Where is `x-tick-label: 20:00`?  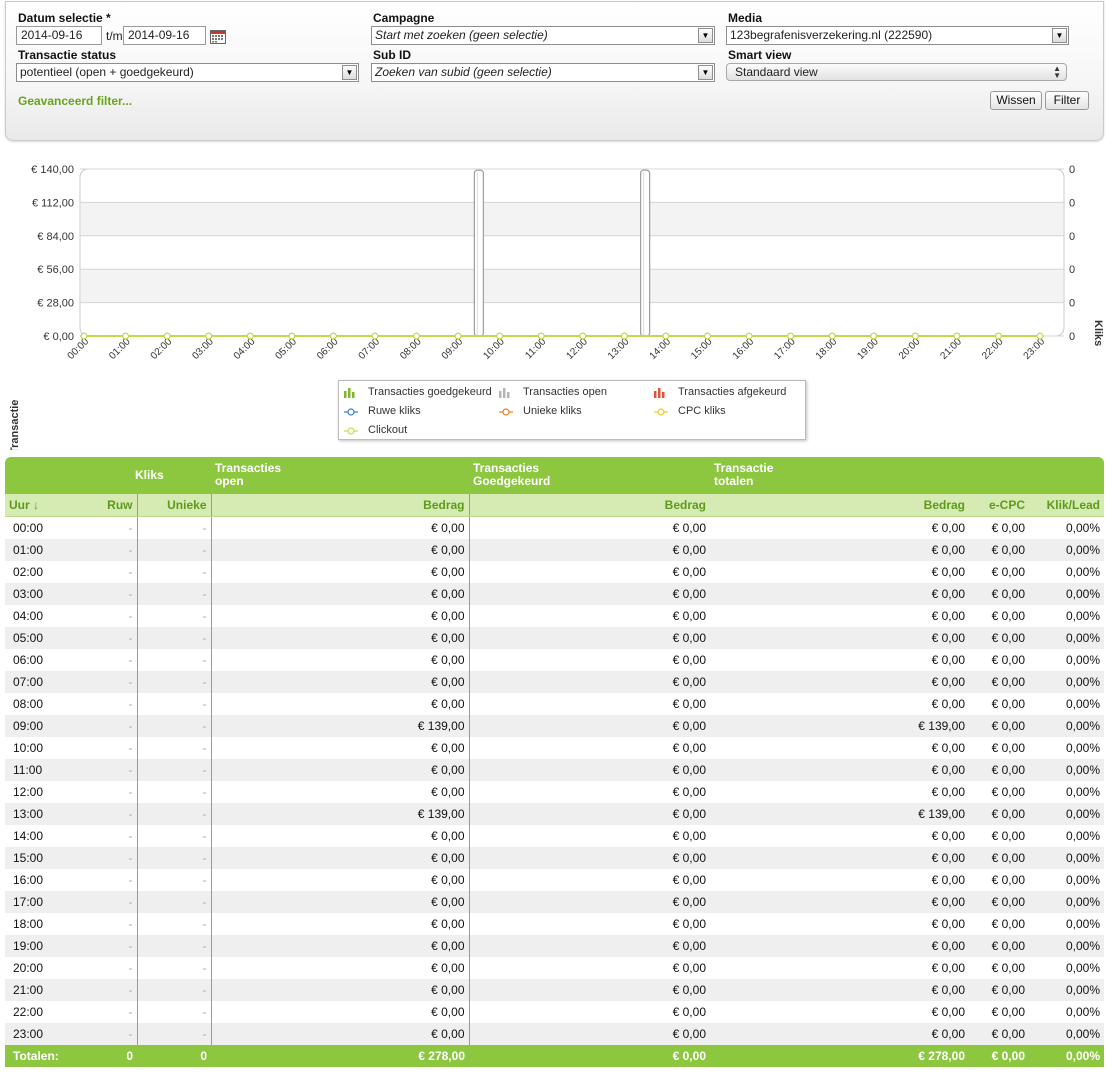
x-tick-label: 20:00 is located at coordinates (910, 349).